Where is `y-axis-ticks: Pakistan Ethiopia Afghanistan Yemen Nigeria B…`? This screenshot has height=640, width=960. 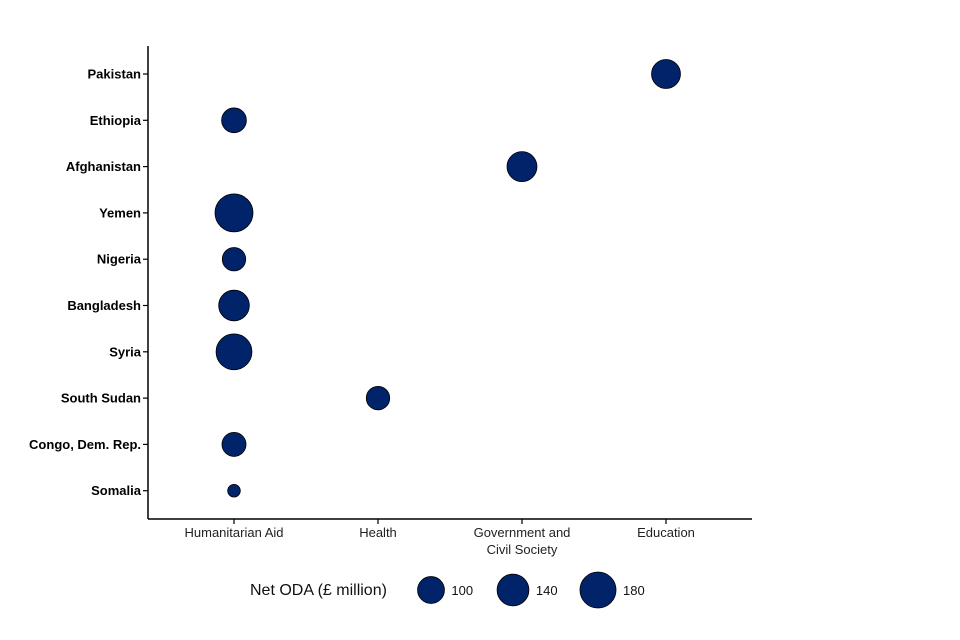
y-axis-ticks: Pakistan Ethiopia Afghanistan Yemen Nigeria B… is located at coordinates (88, 282).